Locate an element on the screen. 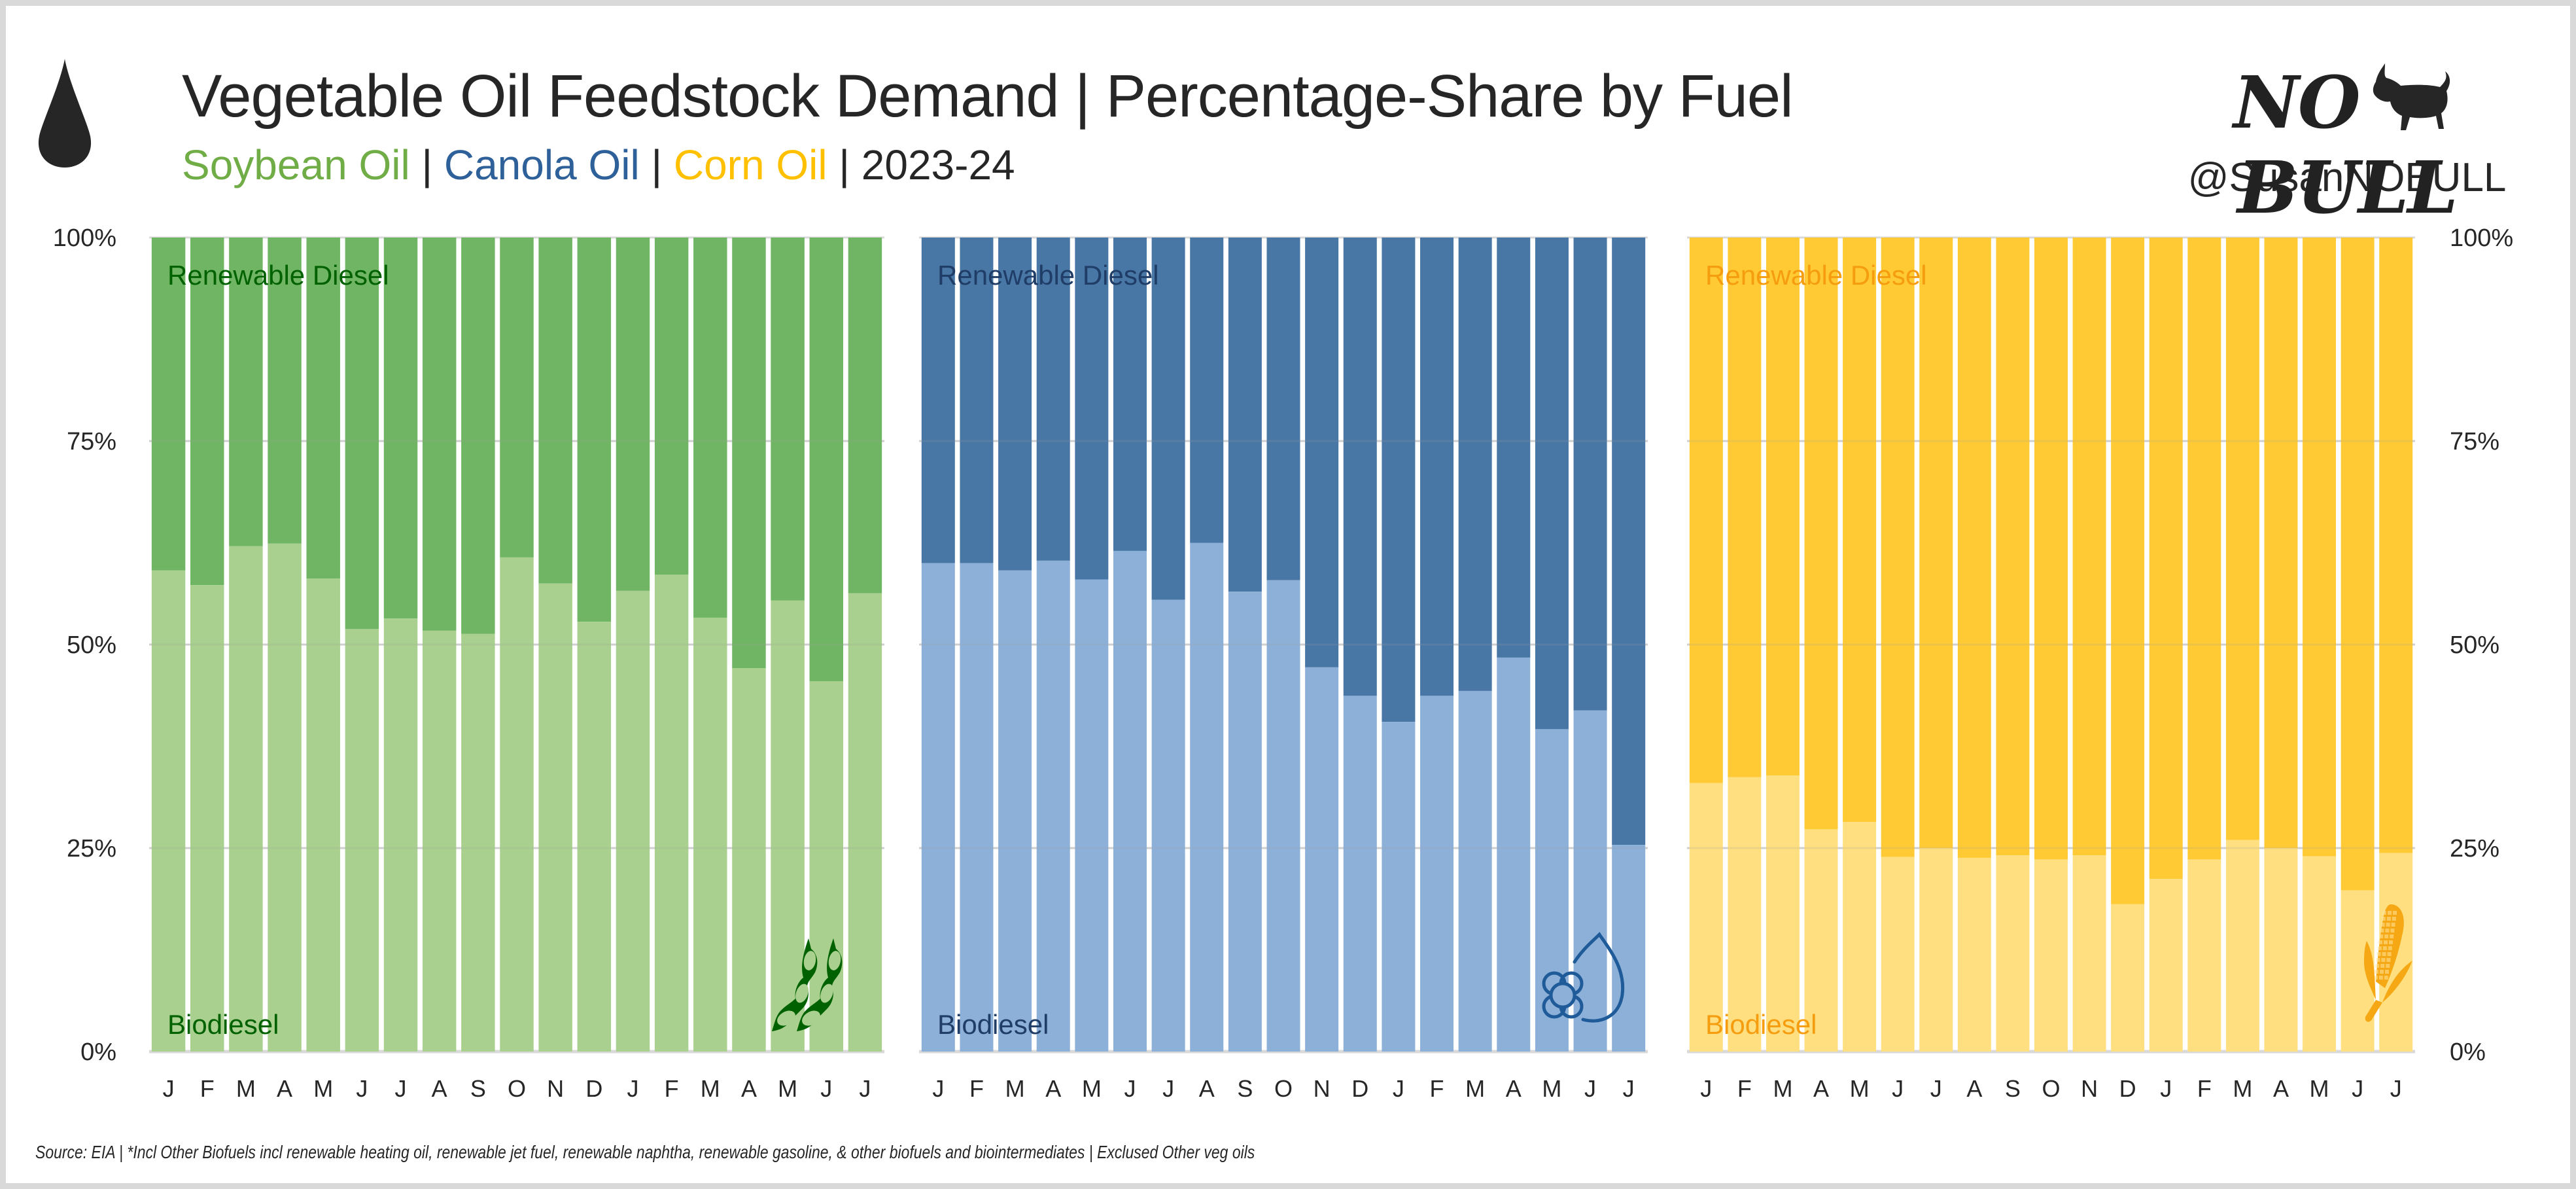 This screenshot has height=1189, width=2576. subtitle-part: Corn Oil is located at coordinates (750, 164).